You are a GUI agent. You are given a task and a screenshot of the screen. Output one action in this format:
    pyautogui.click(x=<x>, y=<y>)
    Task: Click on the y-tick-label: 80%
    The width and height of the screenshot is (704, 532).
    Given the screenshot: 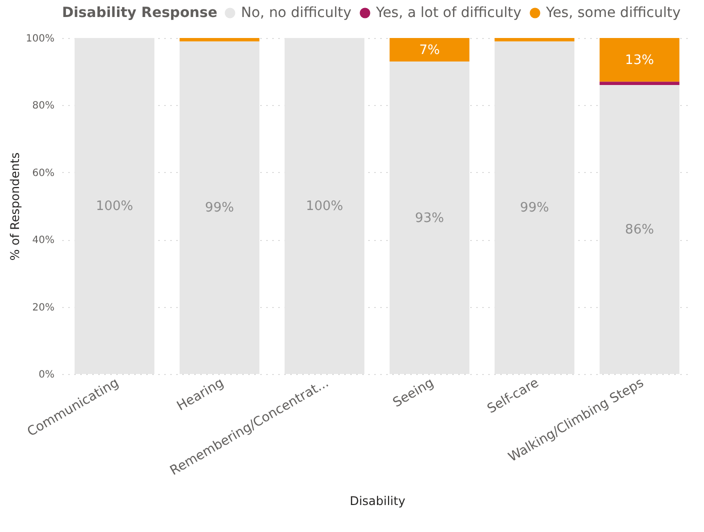 What is the action you would take?
    pyautogui.click(x=43, y=106)
    